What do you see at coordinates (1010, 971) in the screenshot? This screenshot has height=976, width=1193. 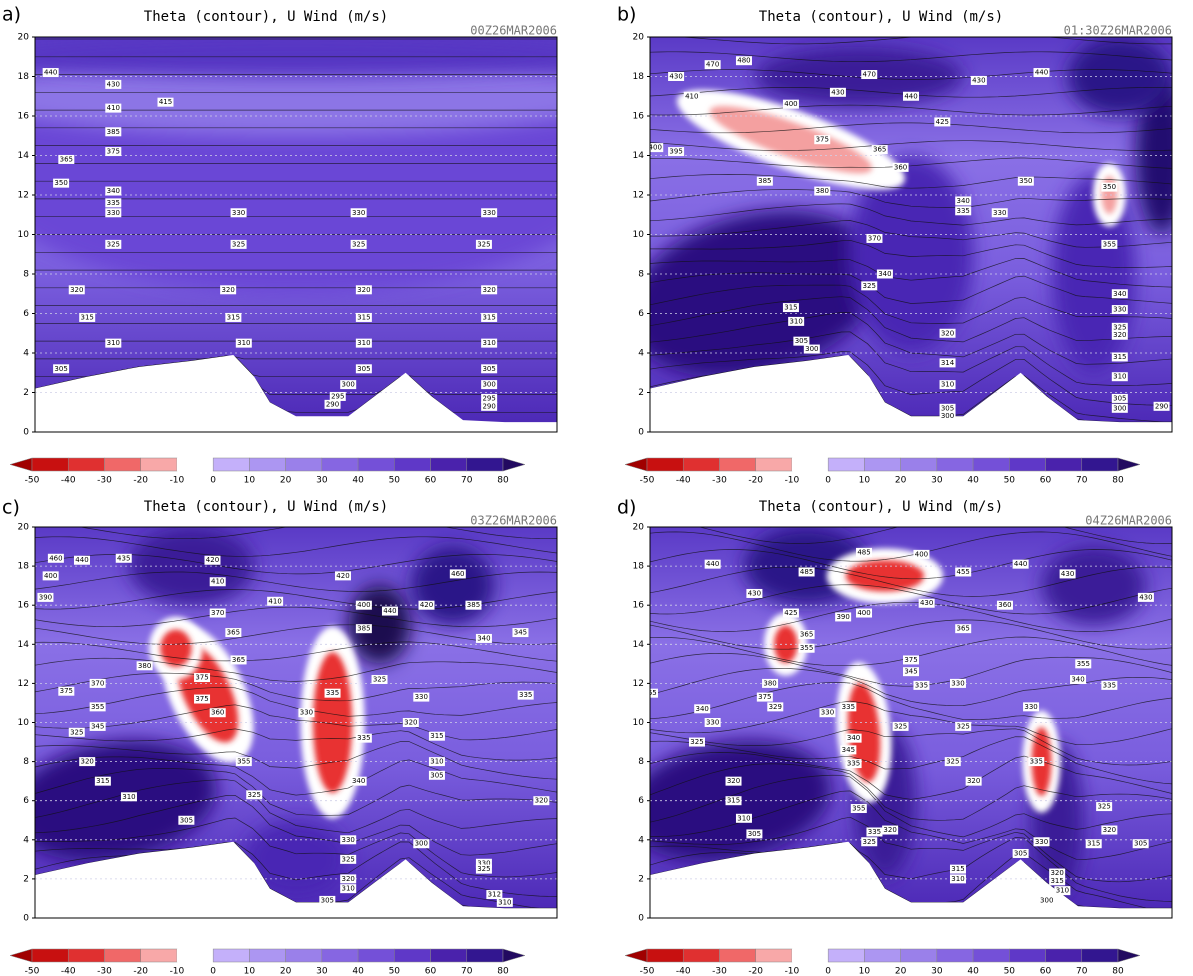 I see `colorbar-tick-label: 50` at bounding box center [1010, 971].